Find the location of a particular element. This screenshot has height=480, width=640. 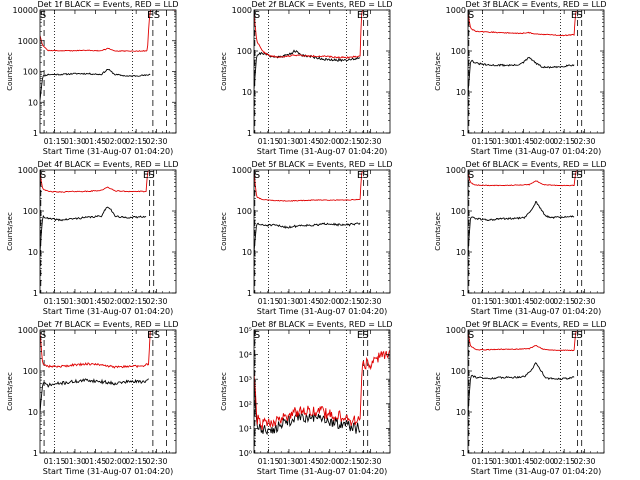

chart-title: Det 1f BLACK = Events, RED = LLD is located at coordinates (107, 4).